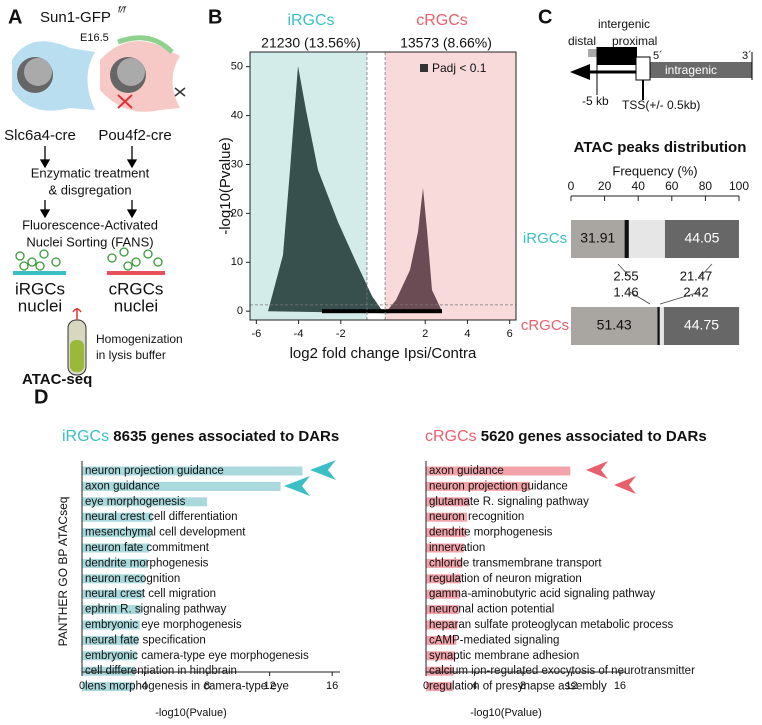 The image size is (762, 725). I want to click on title-part: cRGCs, so click(451, 436).